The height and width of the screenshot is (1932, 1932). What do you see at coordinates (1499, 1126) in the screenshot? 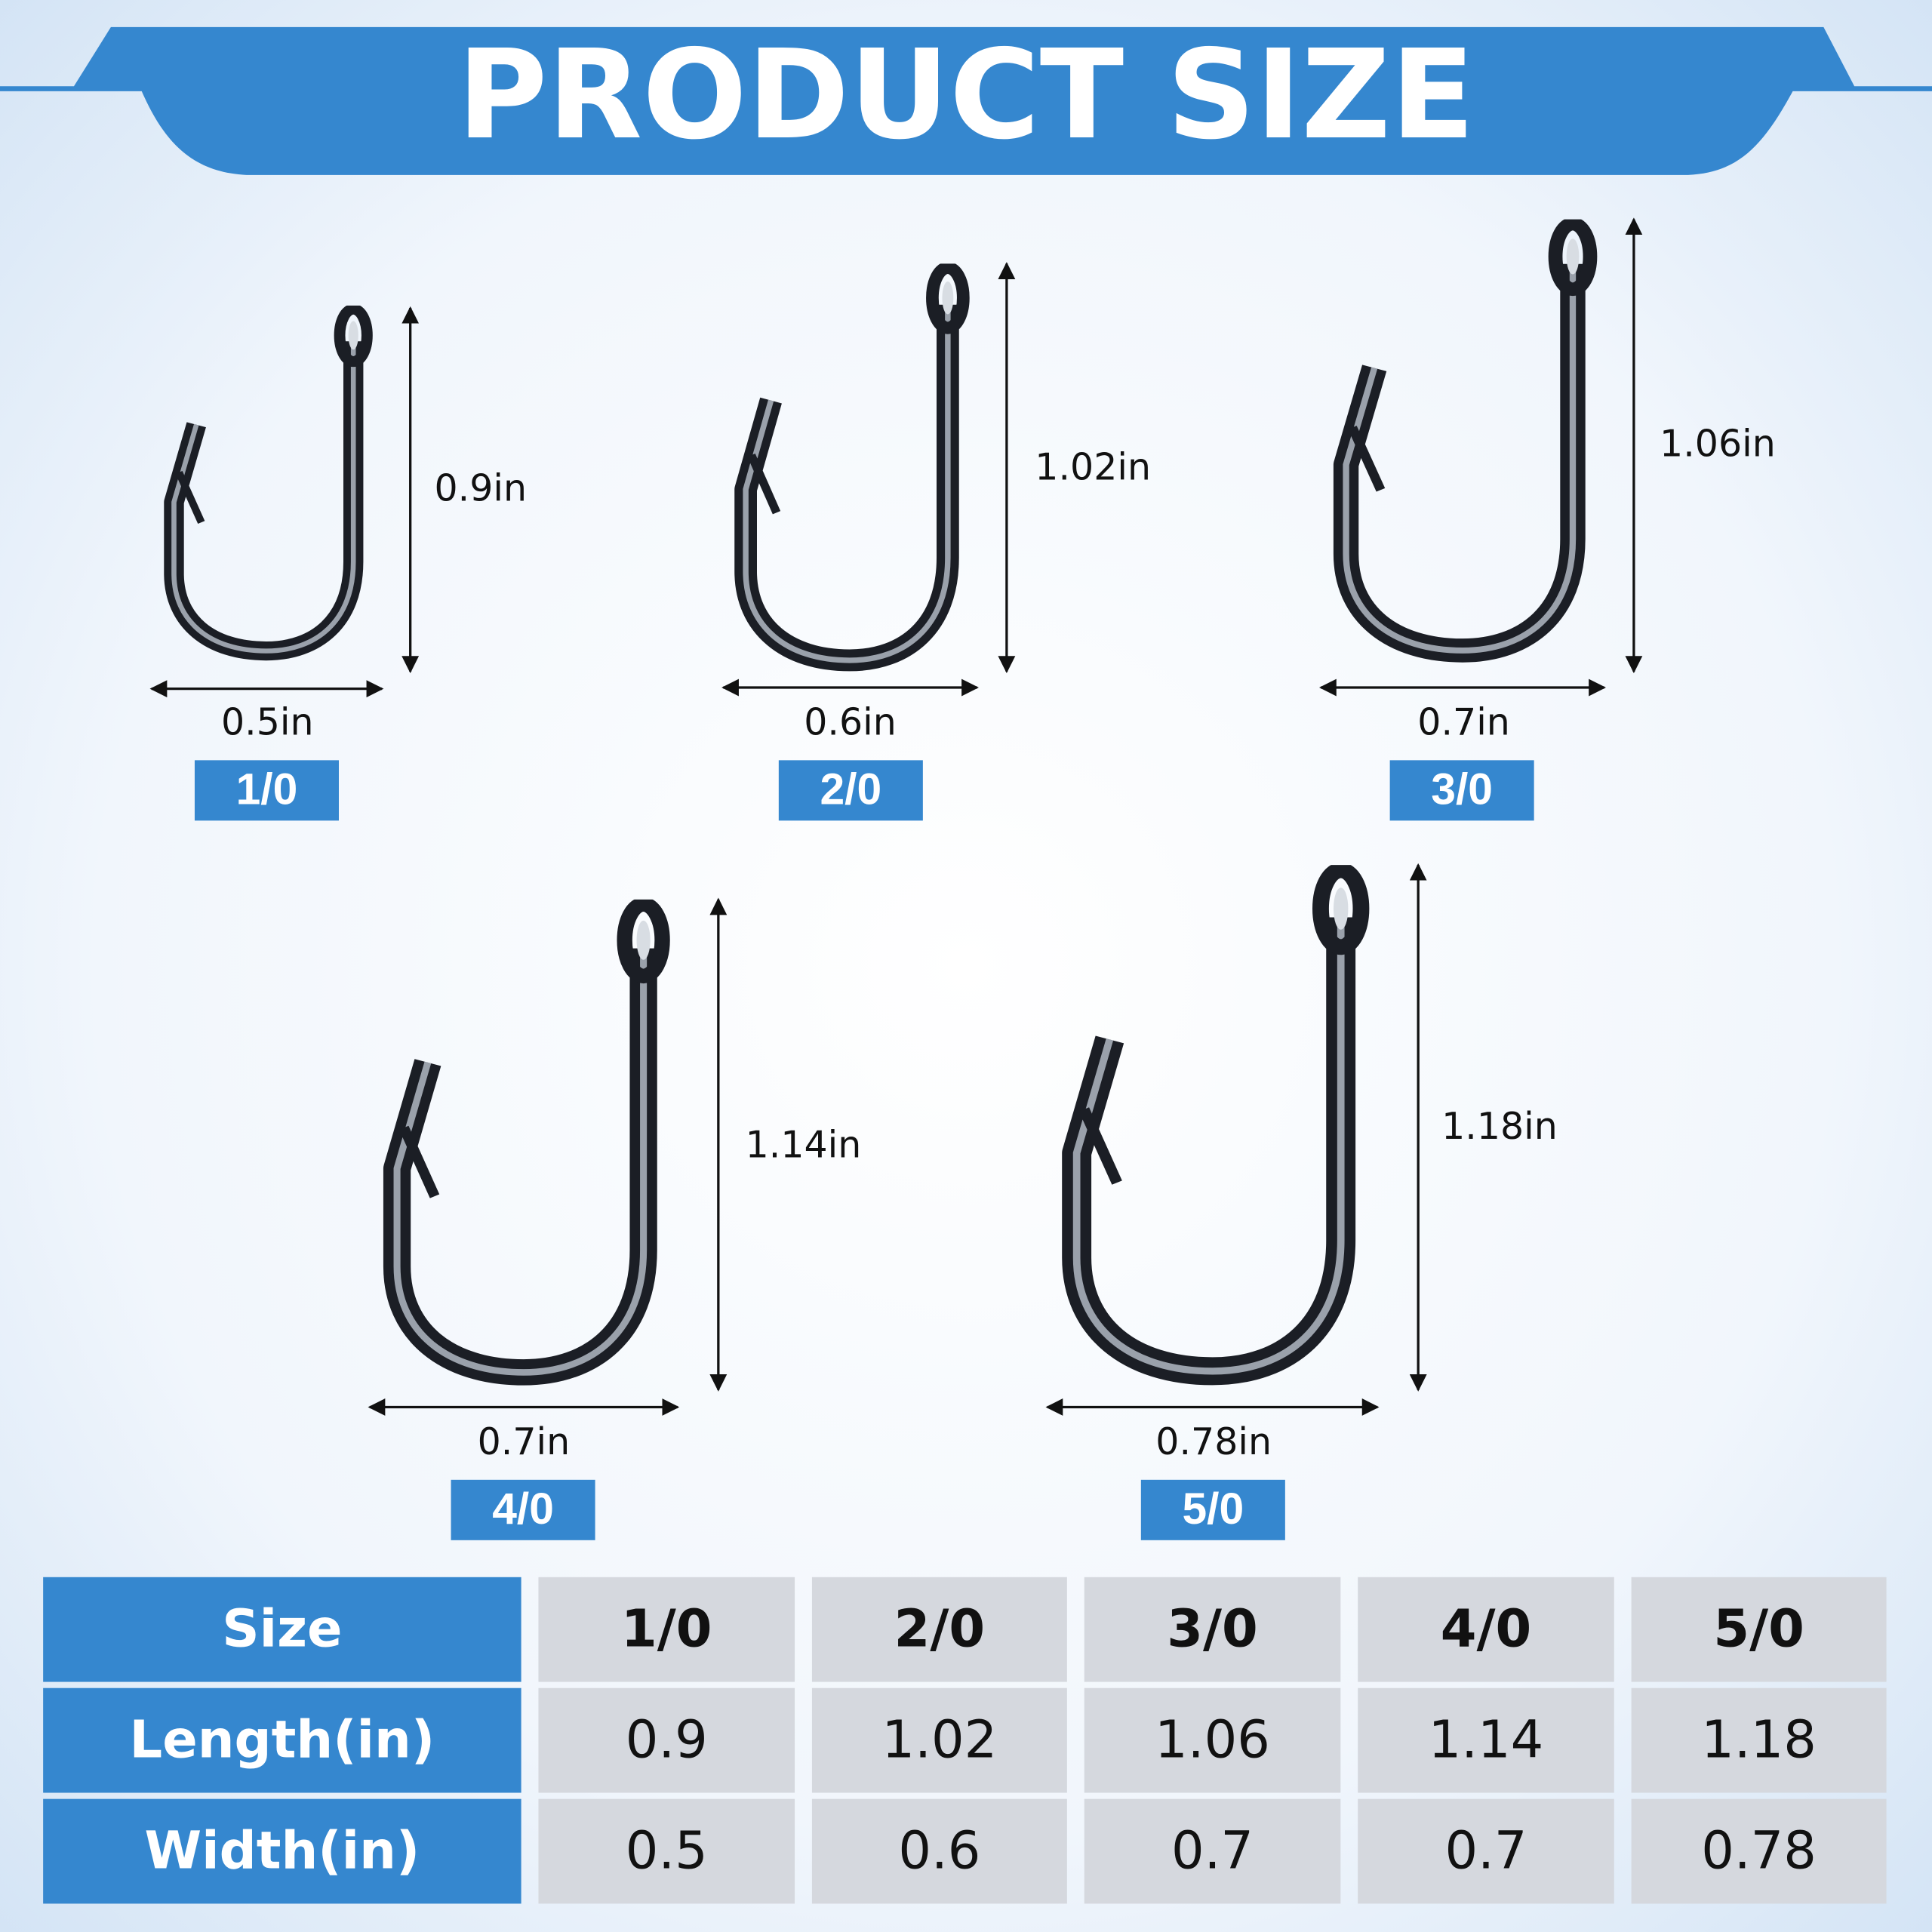
I see `length-label: 1.18in` at bounding box center [1499, 1126].